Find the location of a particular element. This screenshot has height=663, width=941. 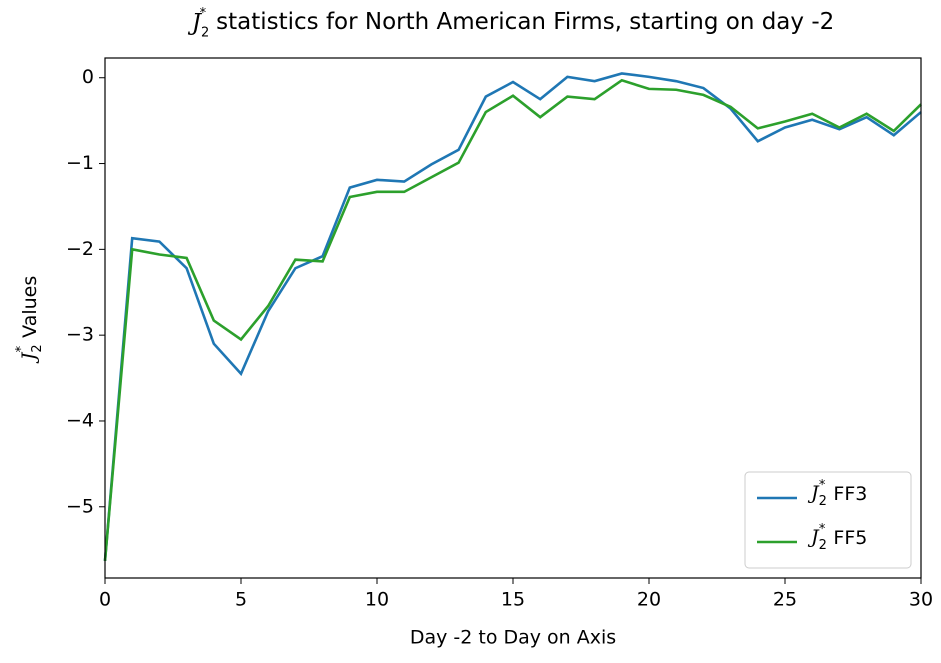

y-tick-label: −3 is located at coordinates (80, 335).